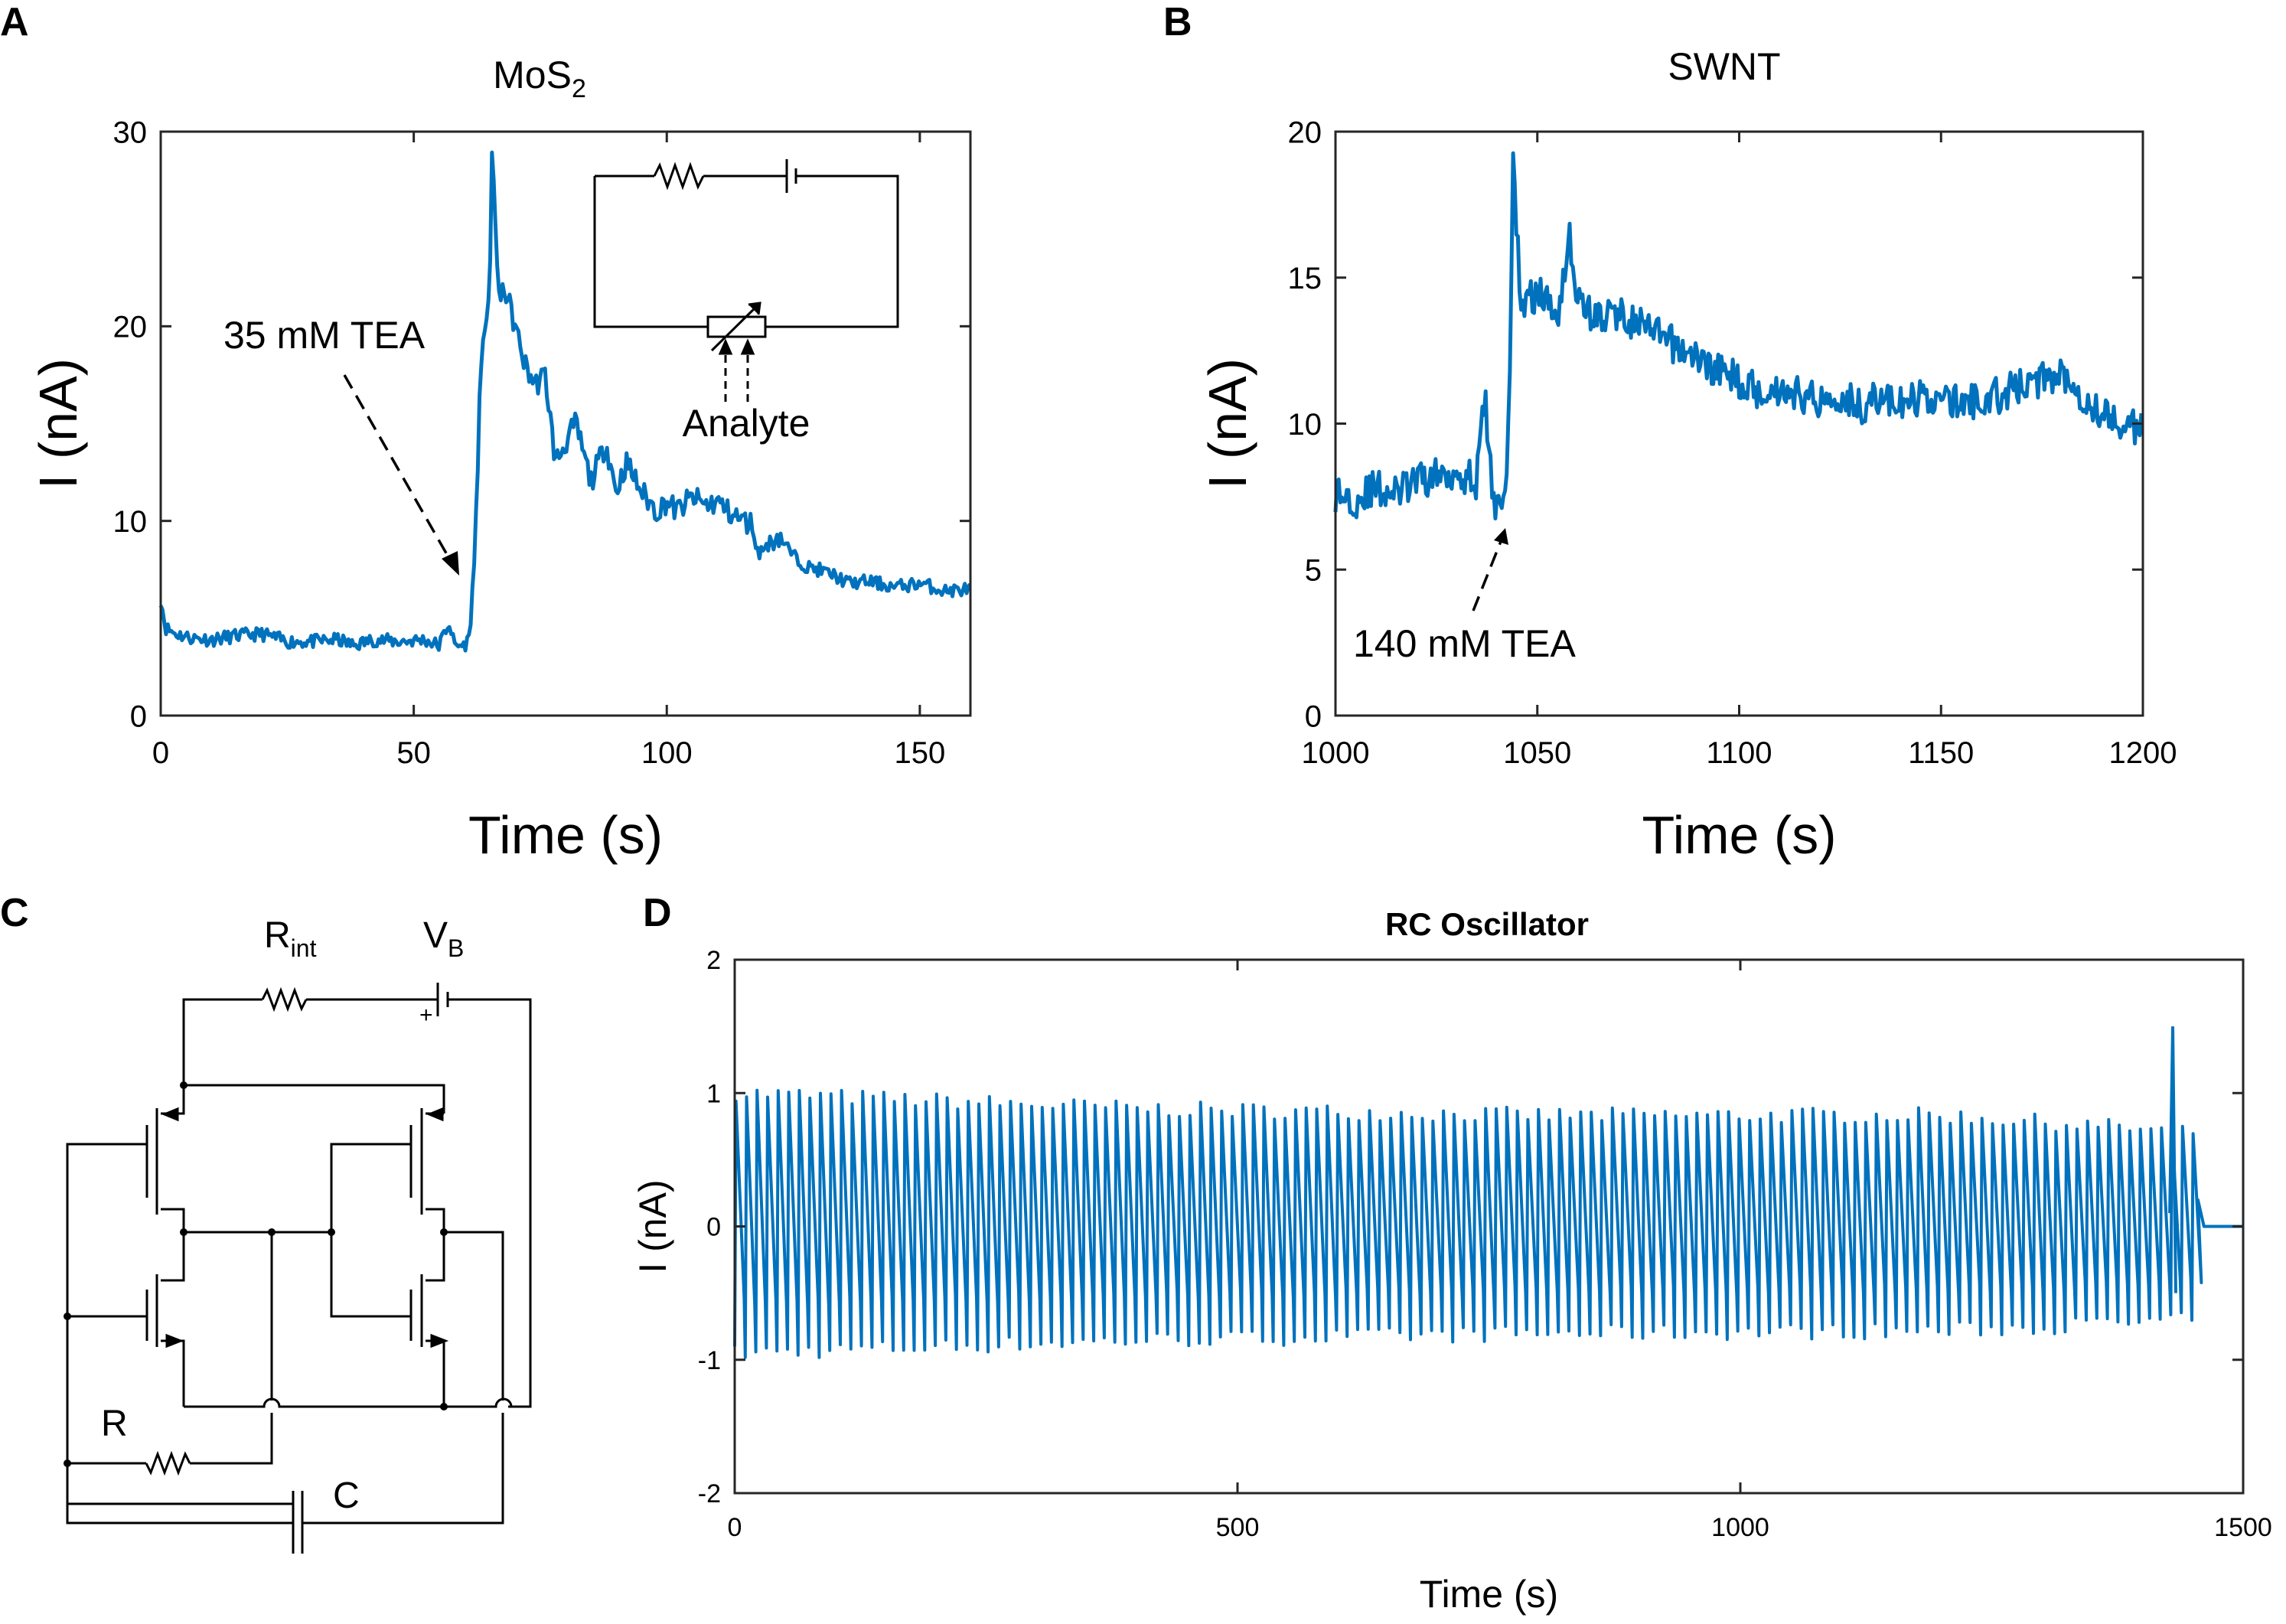 Image resolution: width=2286 pixels, height=1624 pixels. What do you see at coordinates (1739, 753) in the screenshot?
I see `x-tick-label: 1100` at bounding box center [1739, 753].